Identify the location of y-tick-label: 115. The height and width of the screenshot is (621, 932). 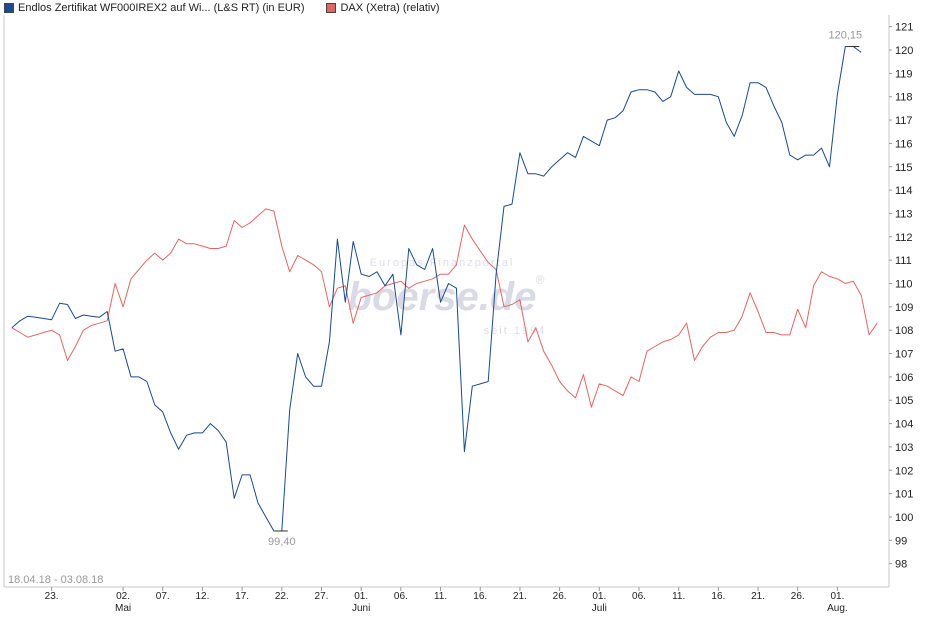
(904, 168).